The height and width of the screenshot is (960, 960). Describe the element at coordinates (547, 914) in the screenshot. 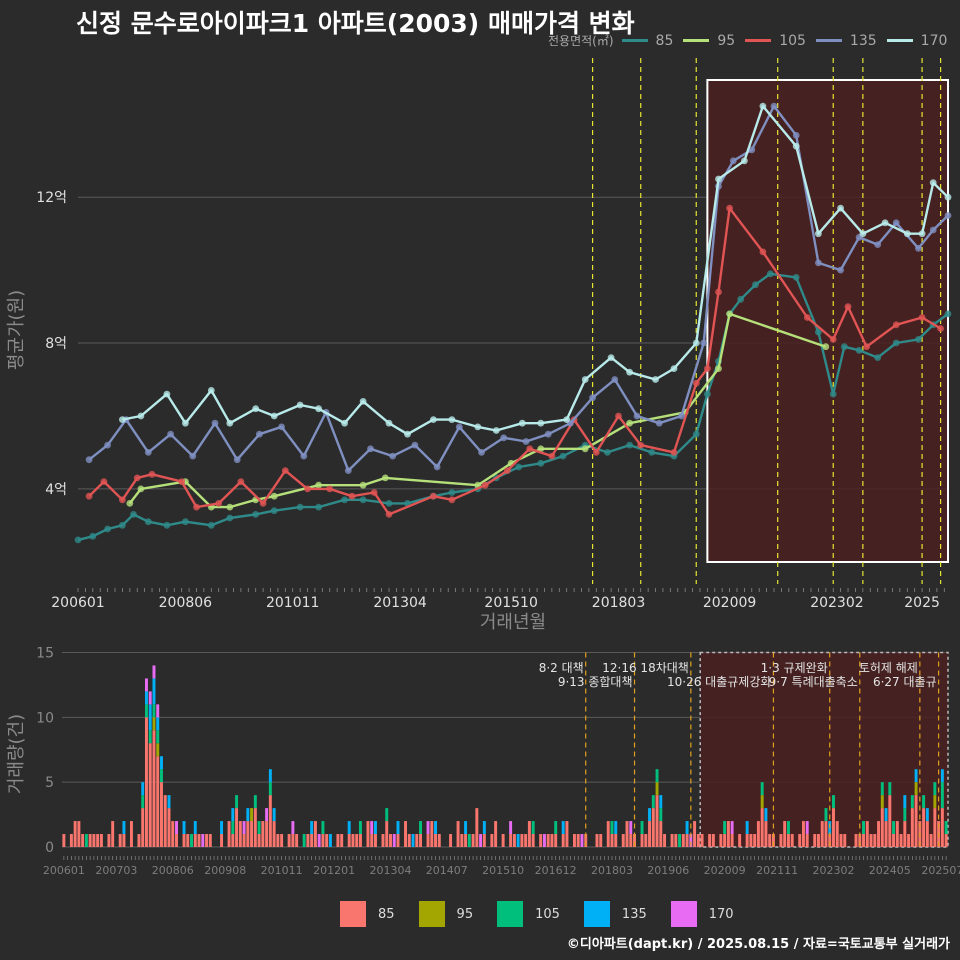

I see `volume-legend-label: 105` at that location.